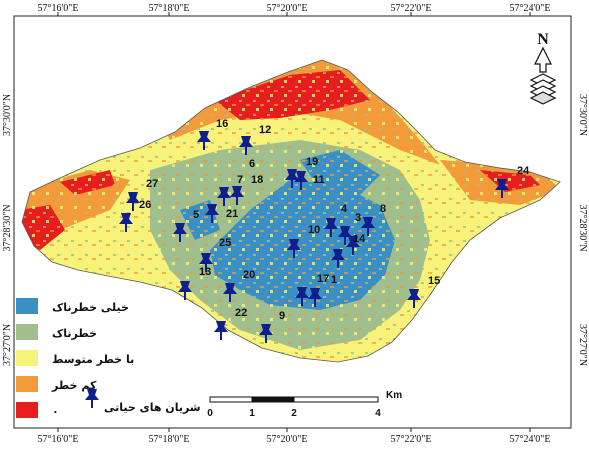 This screenshot has width=589, height=461. I want to click on north-arrow-icon, so click(543, 59).